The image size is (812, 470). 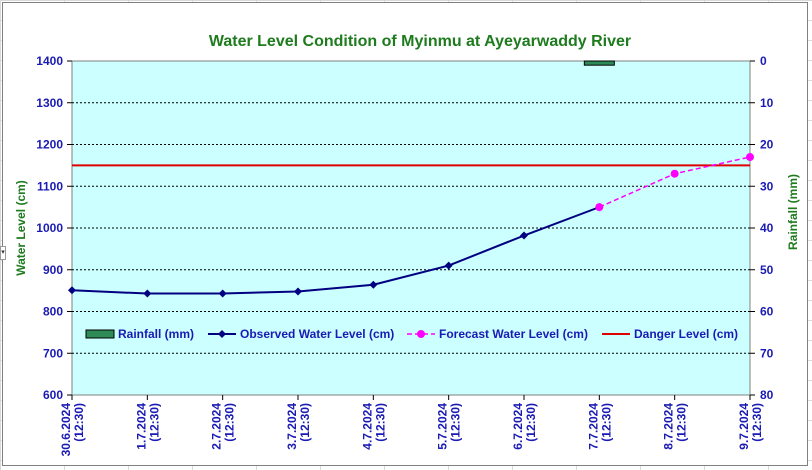 I want to click on y-tick-label: 1000, so click(x=49, y=228).